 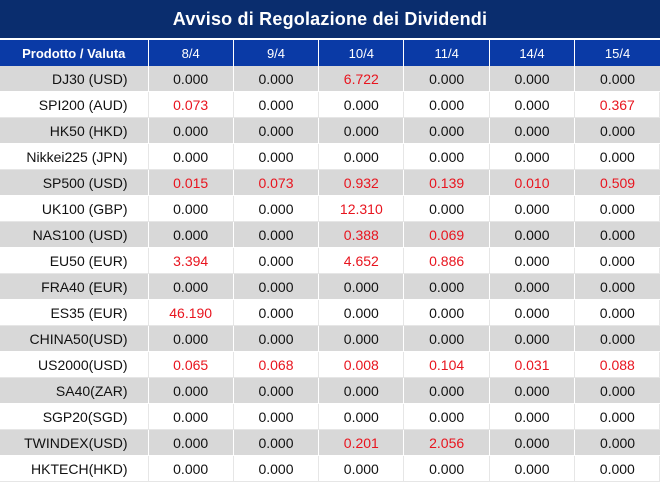 I want to click on dividend-value-cell: 0.139, so click(x=446, y=182).